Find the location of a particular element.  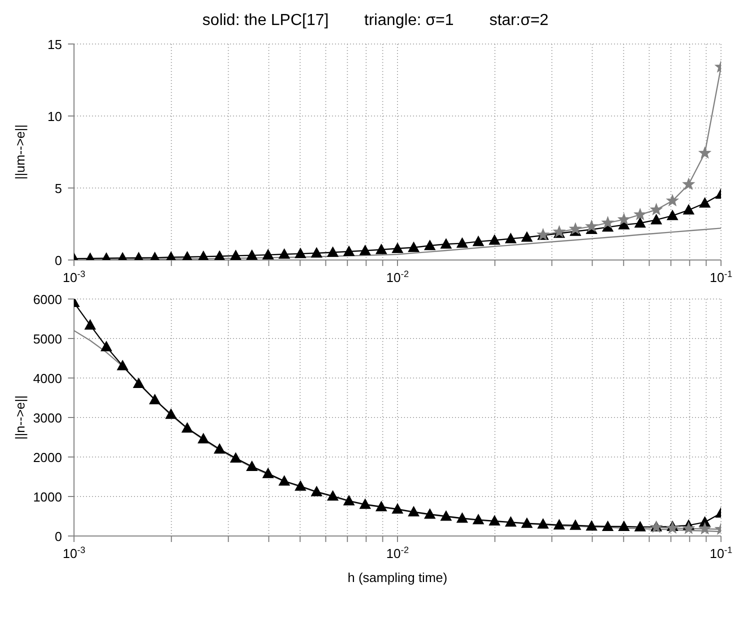

y-axis-title: ||n-->e|| is located at coordinates (20, 417).